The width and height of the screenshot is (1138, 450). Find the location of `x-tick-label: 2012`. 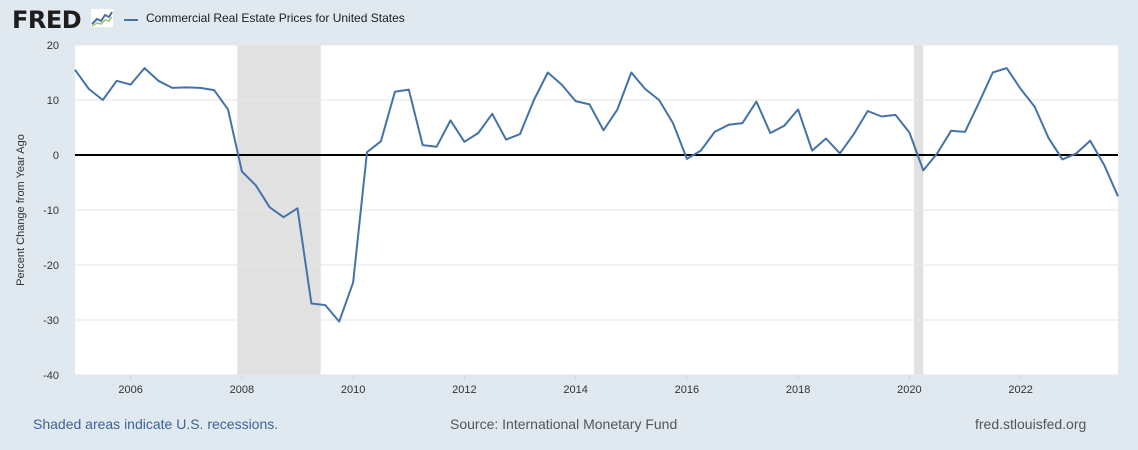

x-tick-label: 2012 is located at coordinates (464, 390).